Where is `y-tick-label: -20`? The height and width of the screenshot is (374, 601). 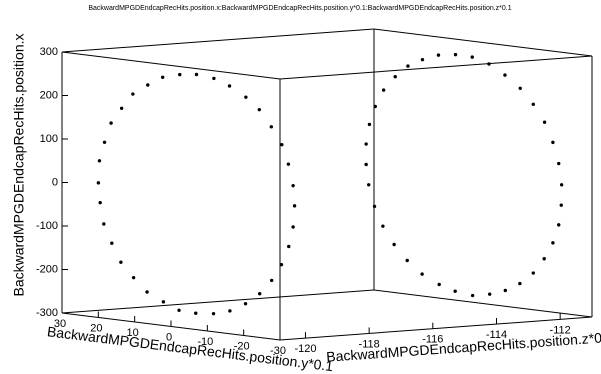
y-tick-label: -20 is located at coordinates (242, 346).